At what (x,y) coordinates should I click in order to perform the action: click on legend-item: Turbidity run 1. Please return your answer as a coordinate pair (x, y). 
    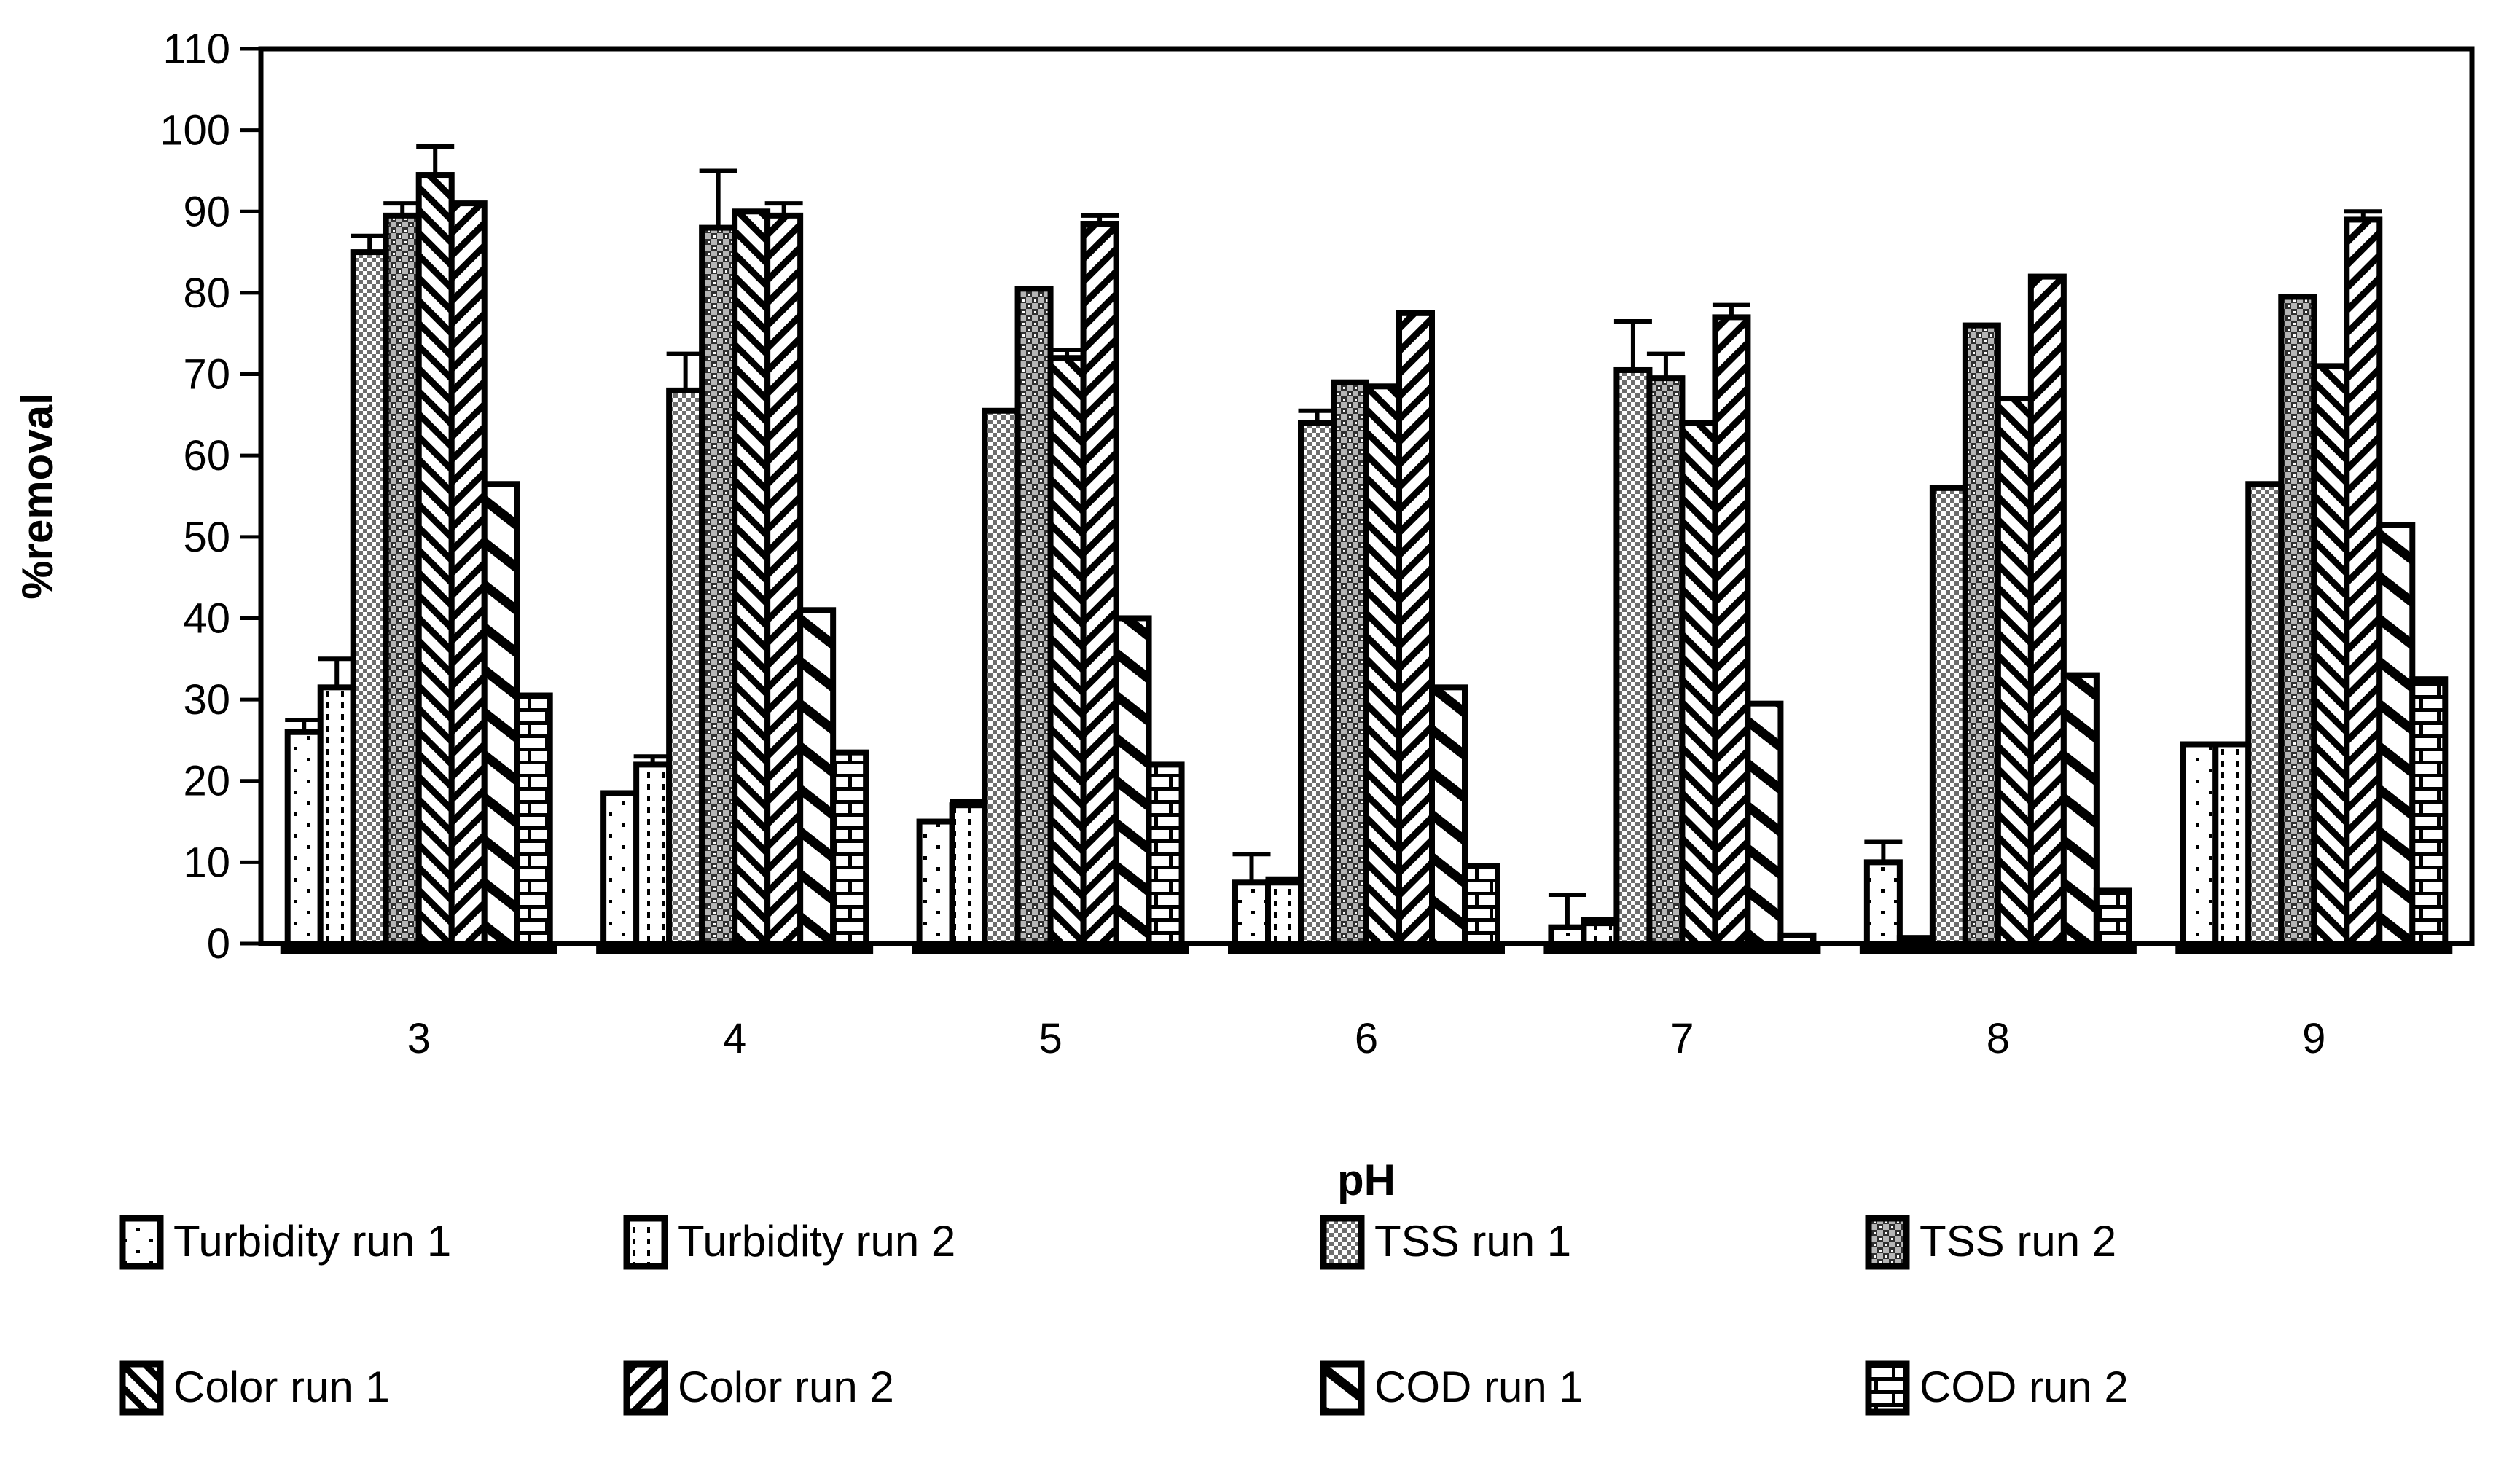
    Looking at the image, I should click on (285, 1242).